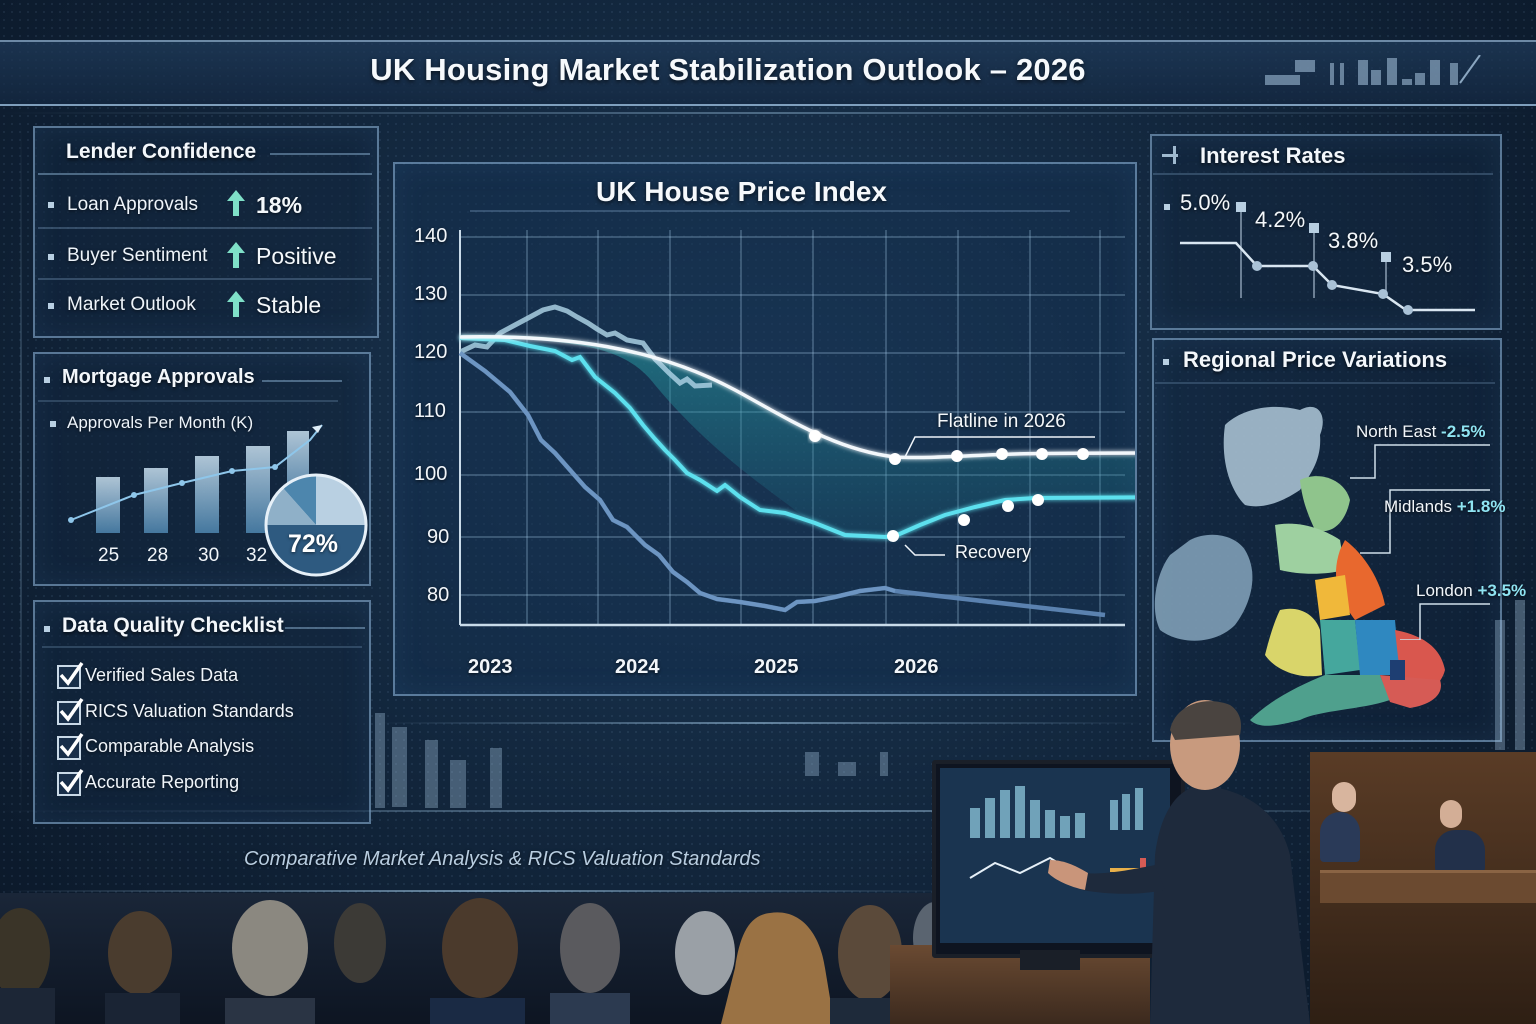 The height and width of the screenshot is (1024, 1536). Describe the element at coordinates (1280, 219) in the screenshot. I see `rate-label: 4.2%` at that location.